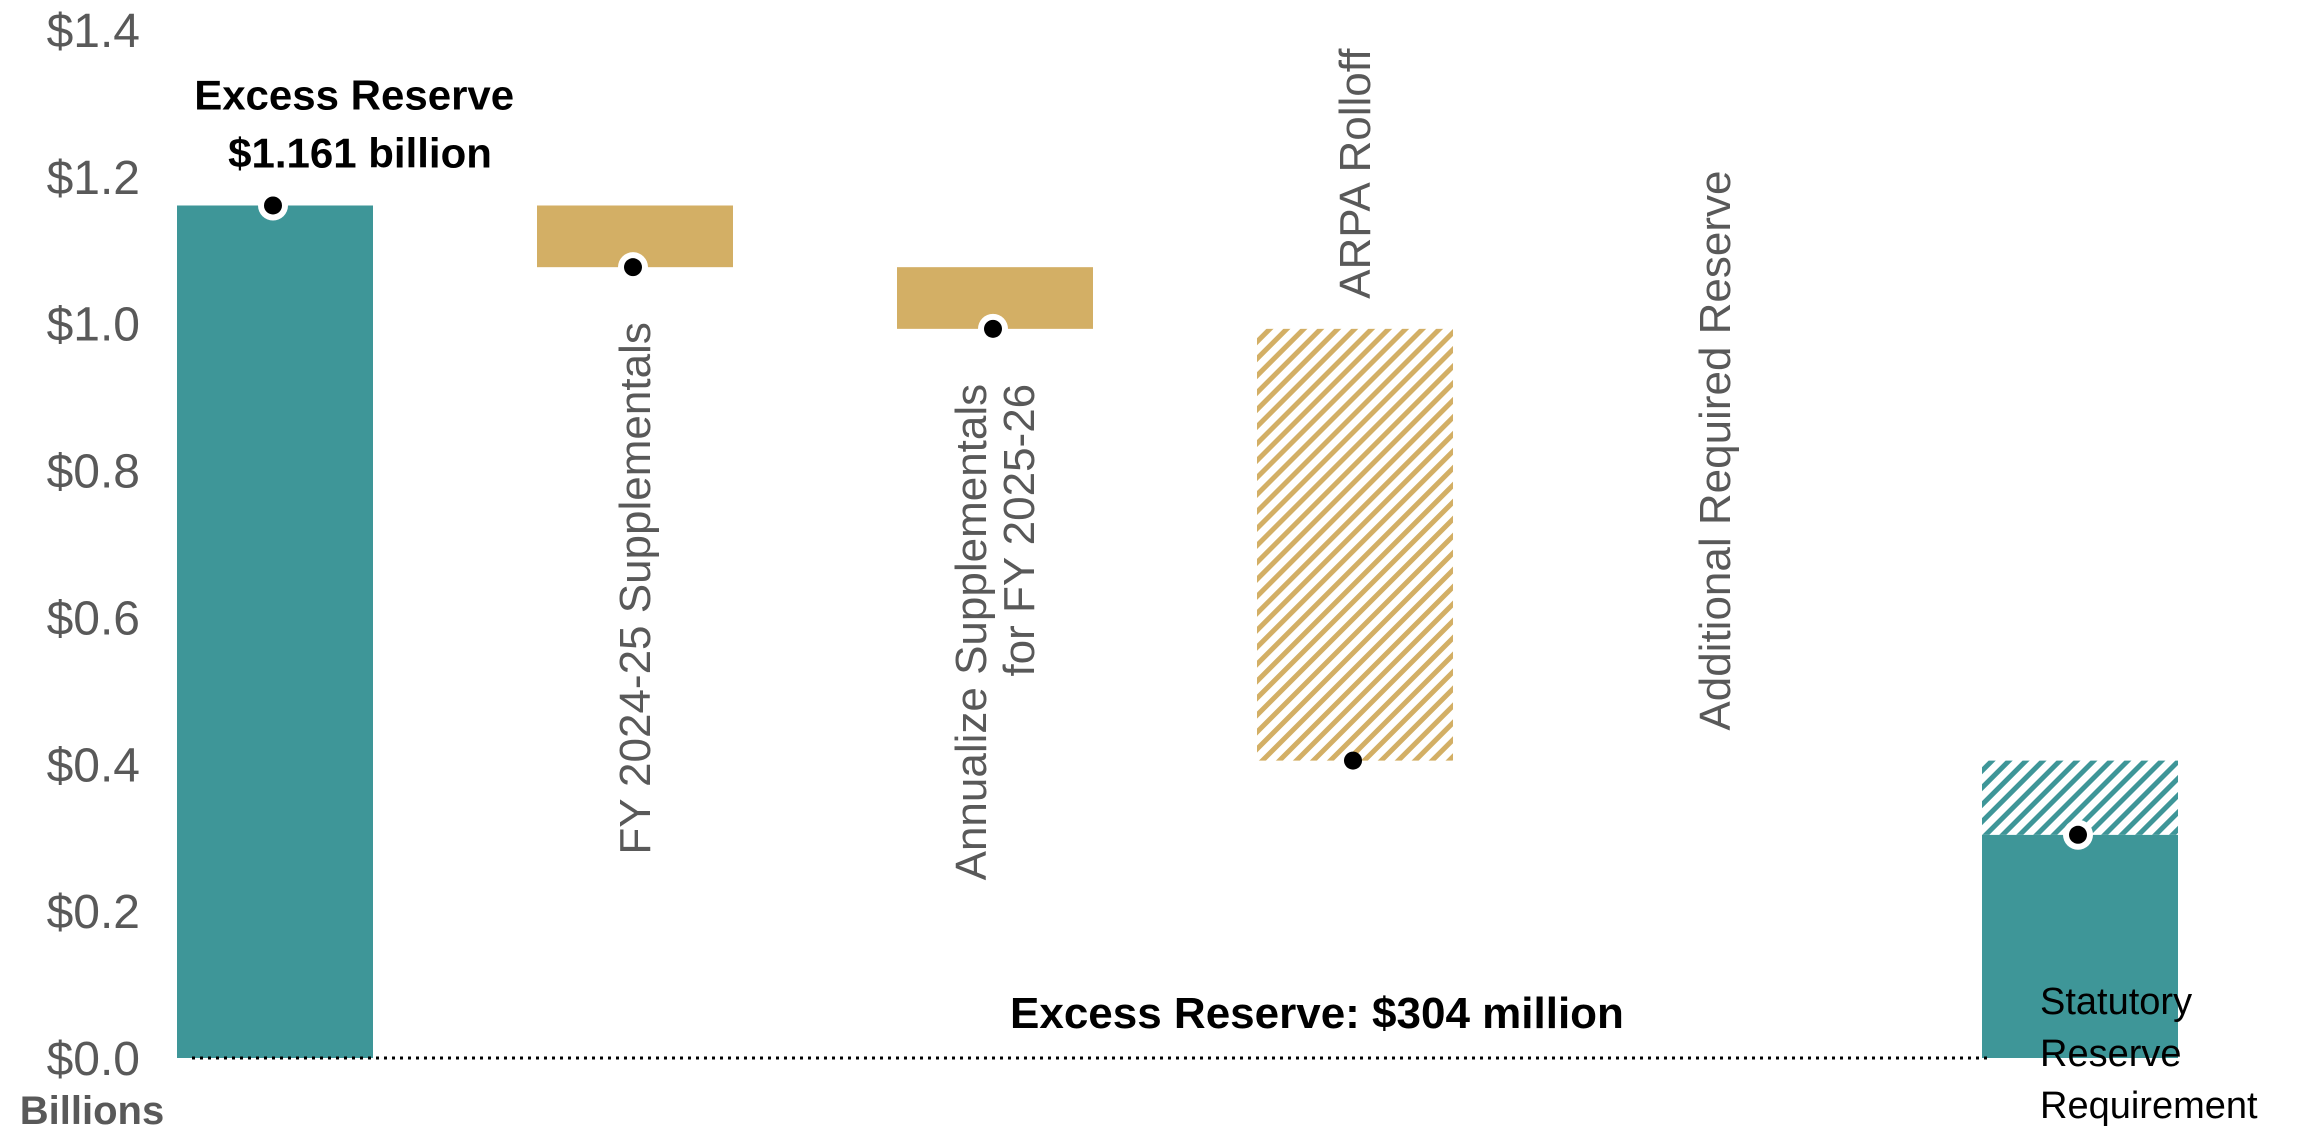 The width and height of the screenshot is (2306, 1130). What do you see at coordinates (2116, 1002) in the screenshot?
I see `statutory-reserve-label-line-1: Statutory` at bounding box center [2116, 1002].